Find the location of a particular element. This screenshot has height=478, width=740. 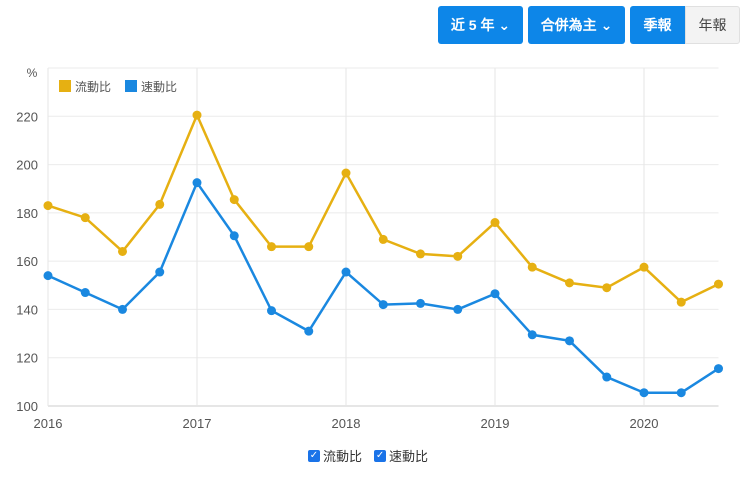

y-tick-label: 140 is located at coordinates (27, 309).